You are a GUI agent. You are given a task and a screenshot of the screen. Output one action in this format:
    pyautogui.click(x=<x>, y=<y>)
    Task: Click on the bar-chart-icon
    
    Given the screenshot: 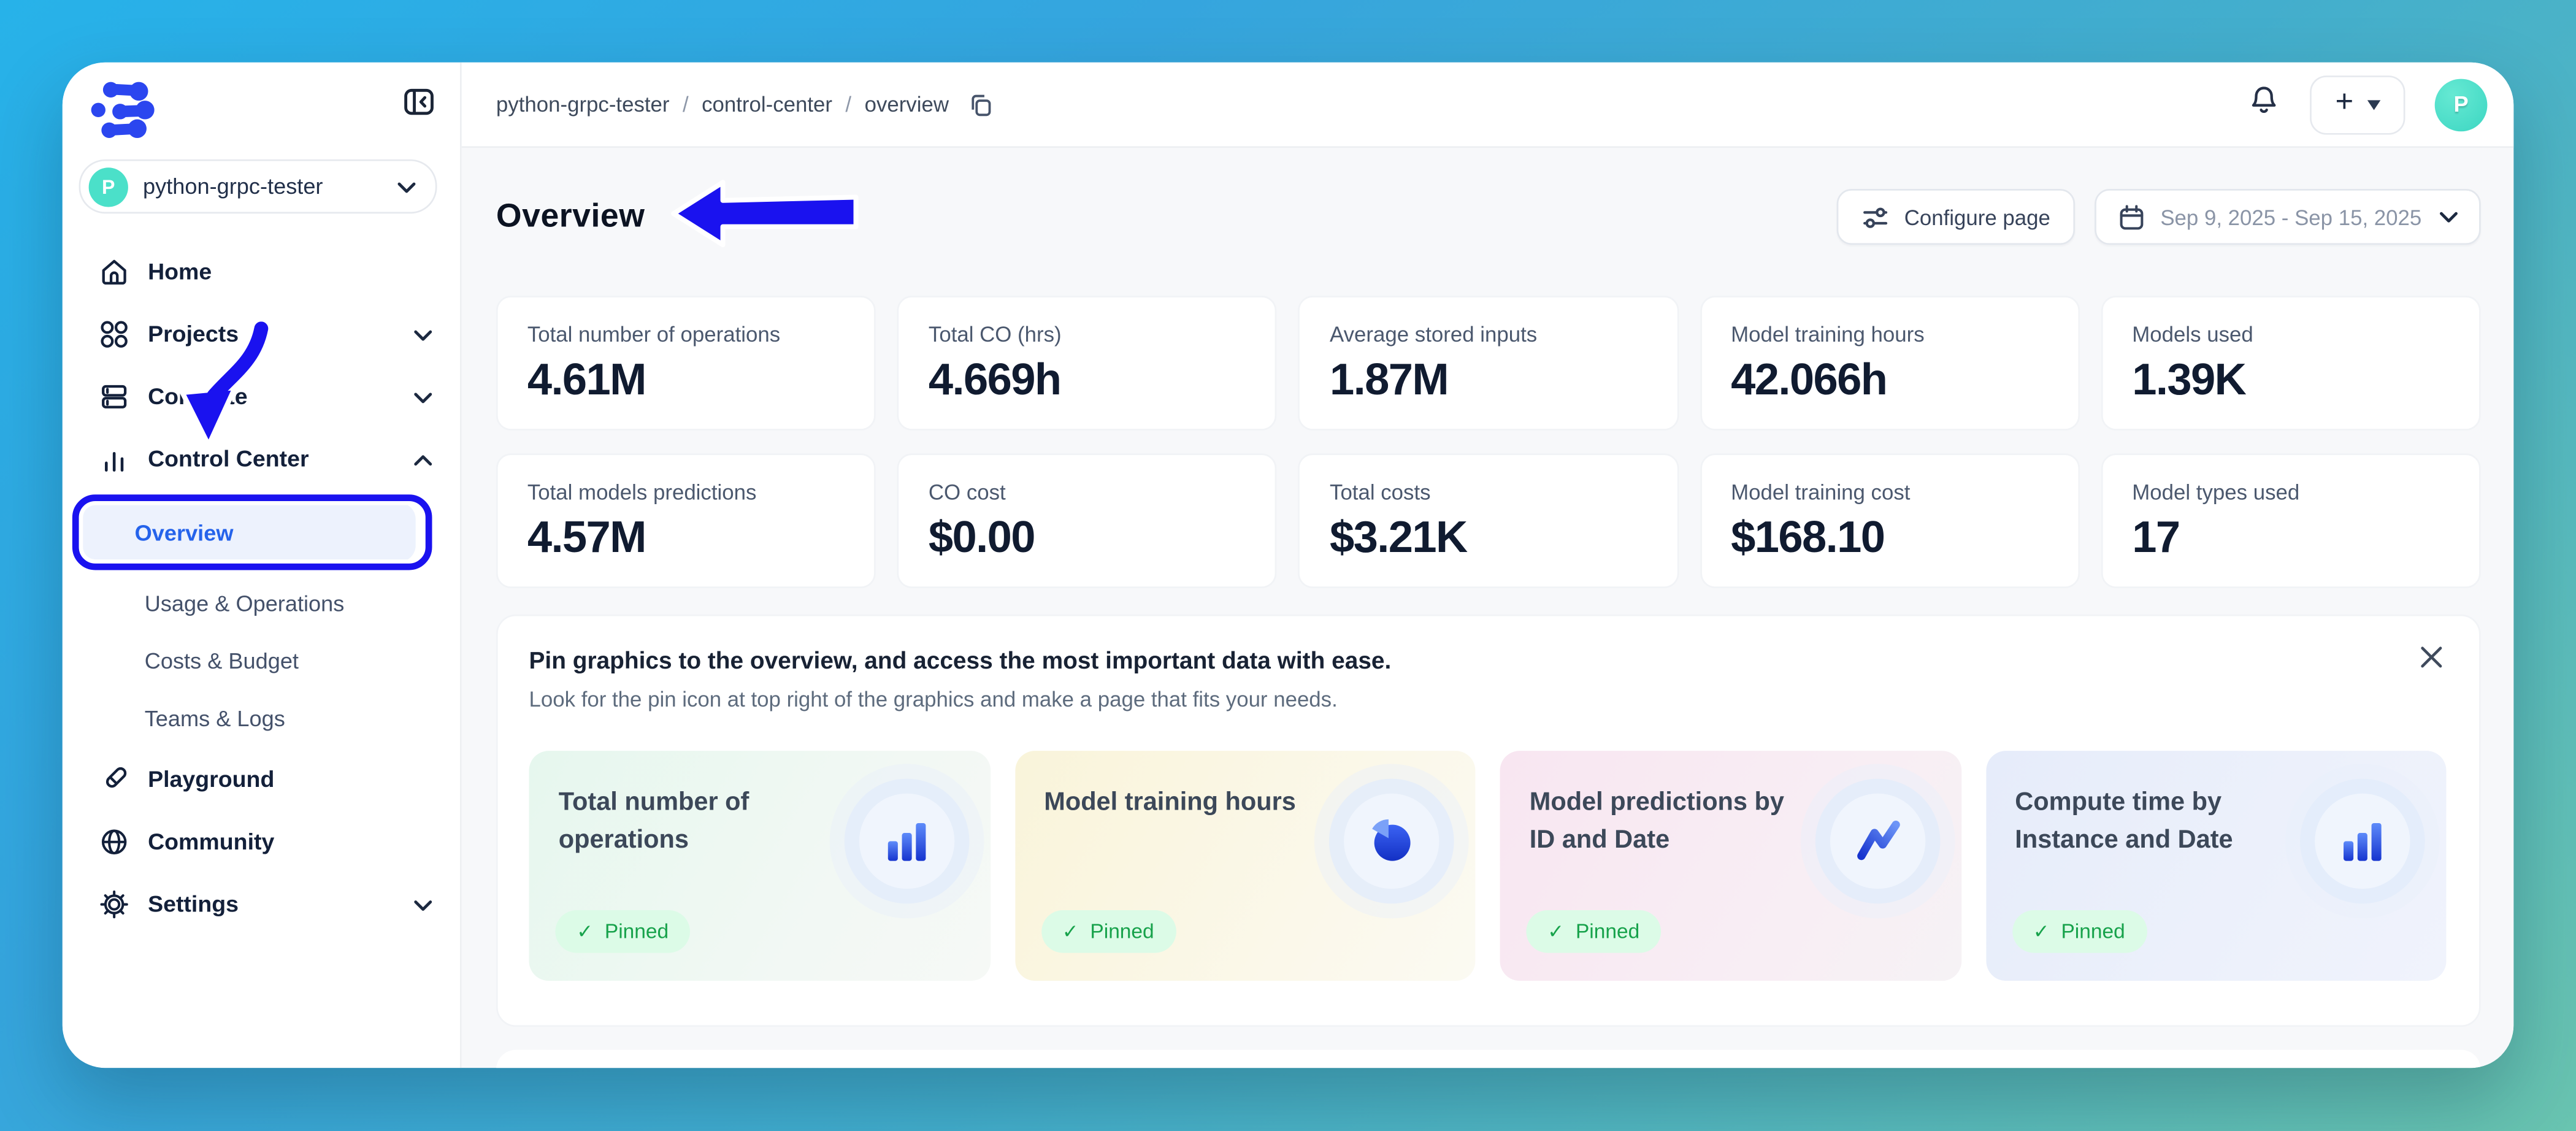 What is the action you would take?
    pyautogui.click(x=114, y=458)
    